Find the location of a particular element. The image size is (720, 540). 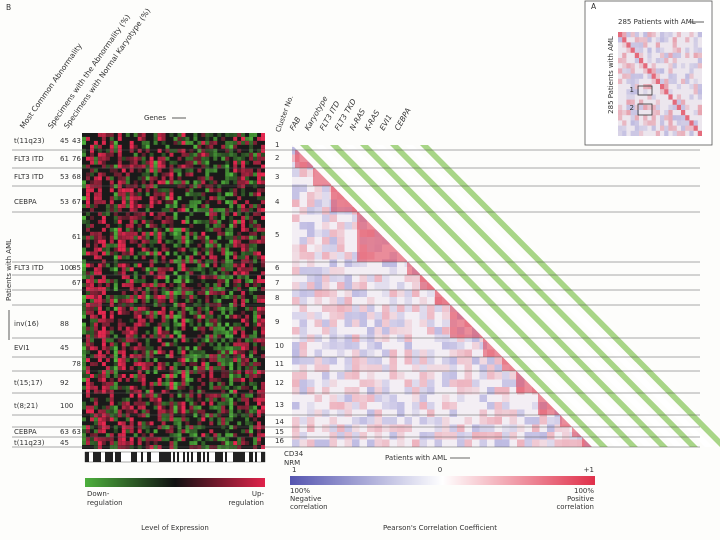

cluster-number: 15 is located at coordinates (279, 432).